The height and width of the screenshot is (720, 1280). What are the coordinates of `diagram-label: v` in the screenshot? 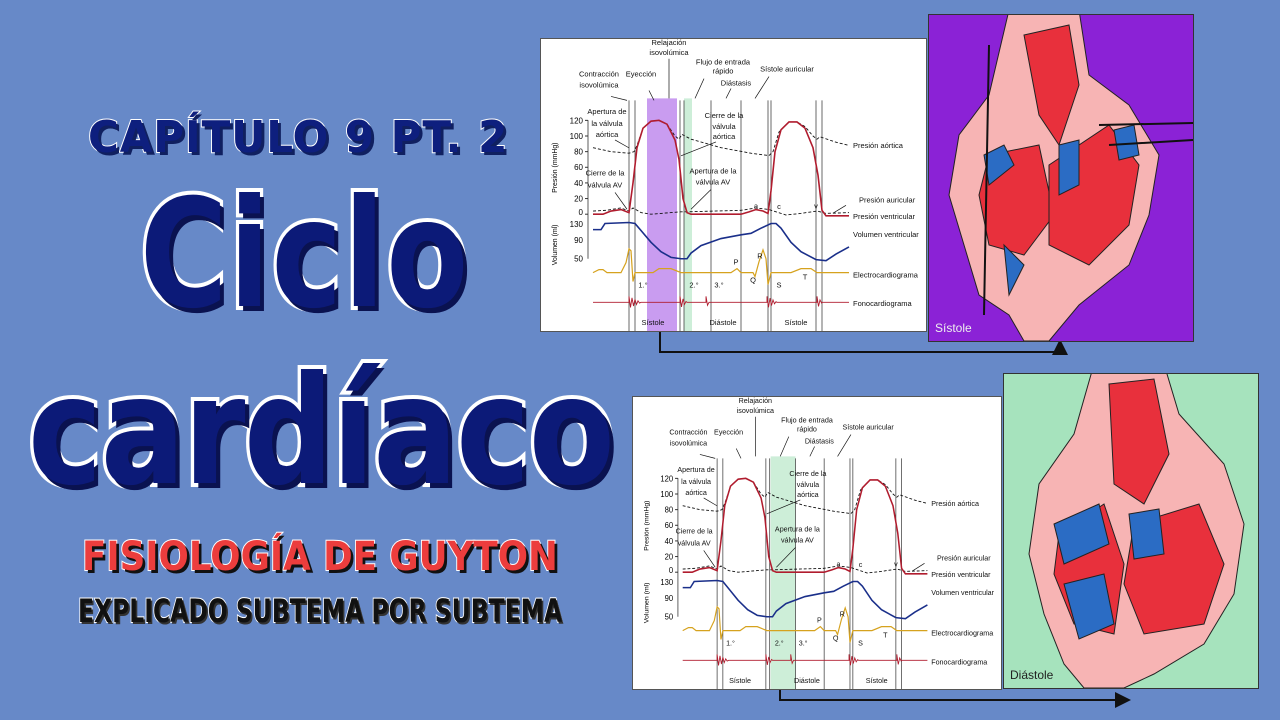 It's located at (816, 205).